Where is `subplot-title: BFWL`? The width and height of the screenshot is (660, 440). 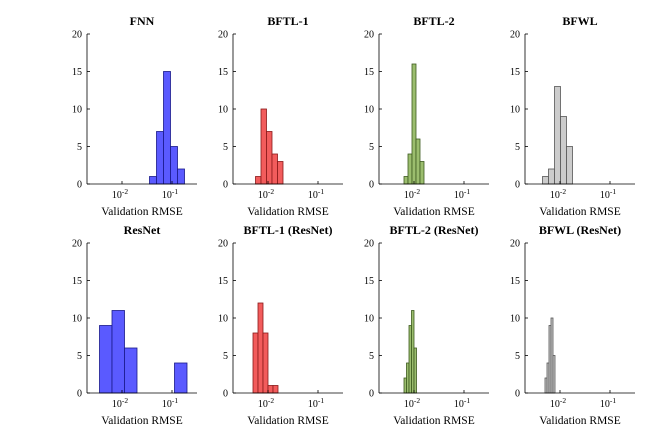
subplot-title: BFWL is located at coordinates (579, 21).